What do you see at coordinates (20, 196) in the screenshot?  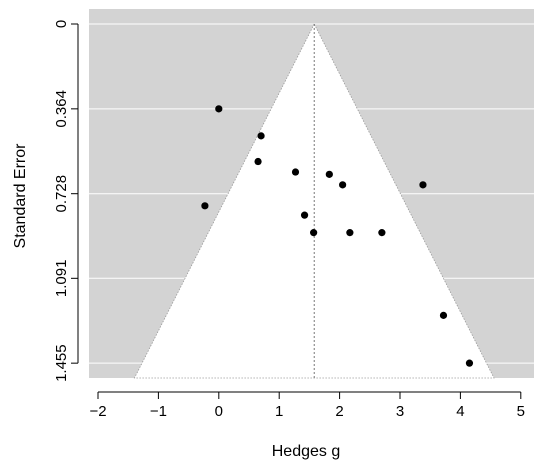 I see `y-axis-title: Standard Error` at bounding box center [20, 196].